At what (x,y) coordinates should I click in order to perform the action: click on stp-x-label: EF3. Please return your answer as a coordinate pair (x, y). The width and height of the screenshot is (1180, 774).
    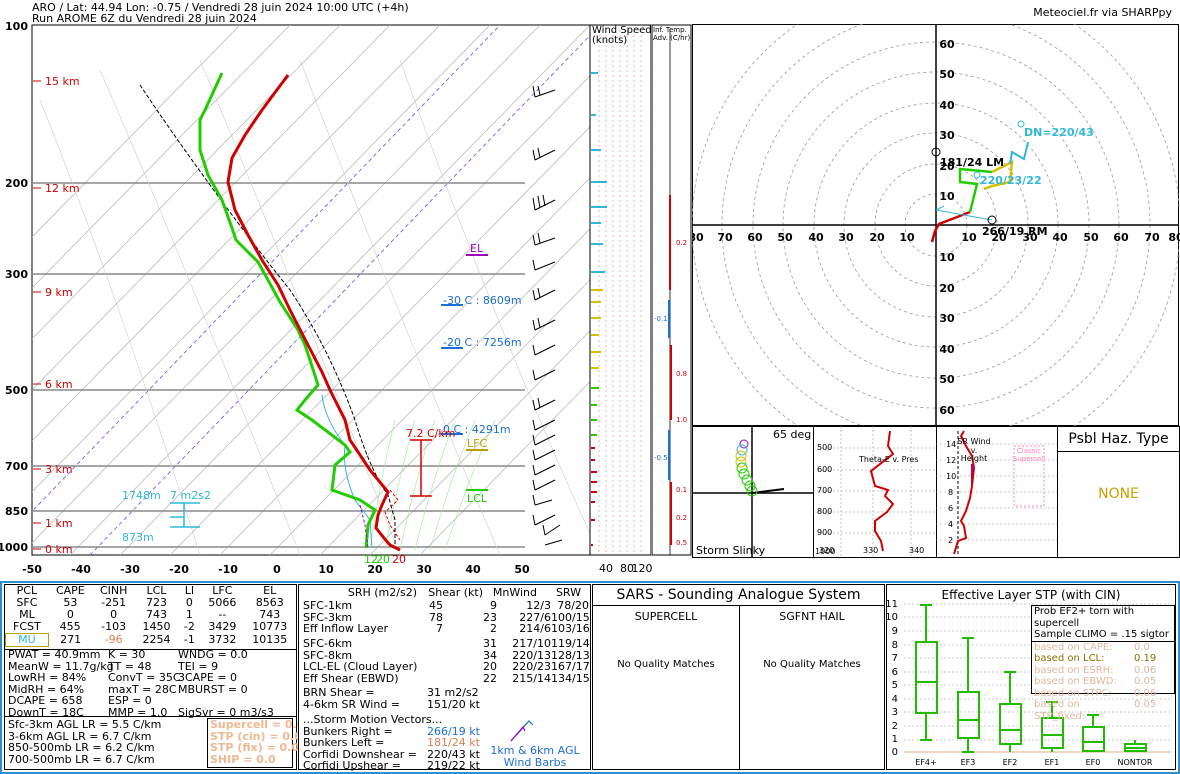
    Looking at the image, I should click on (968, 762).